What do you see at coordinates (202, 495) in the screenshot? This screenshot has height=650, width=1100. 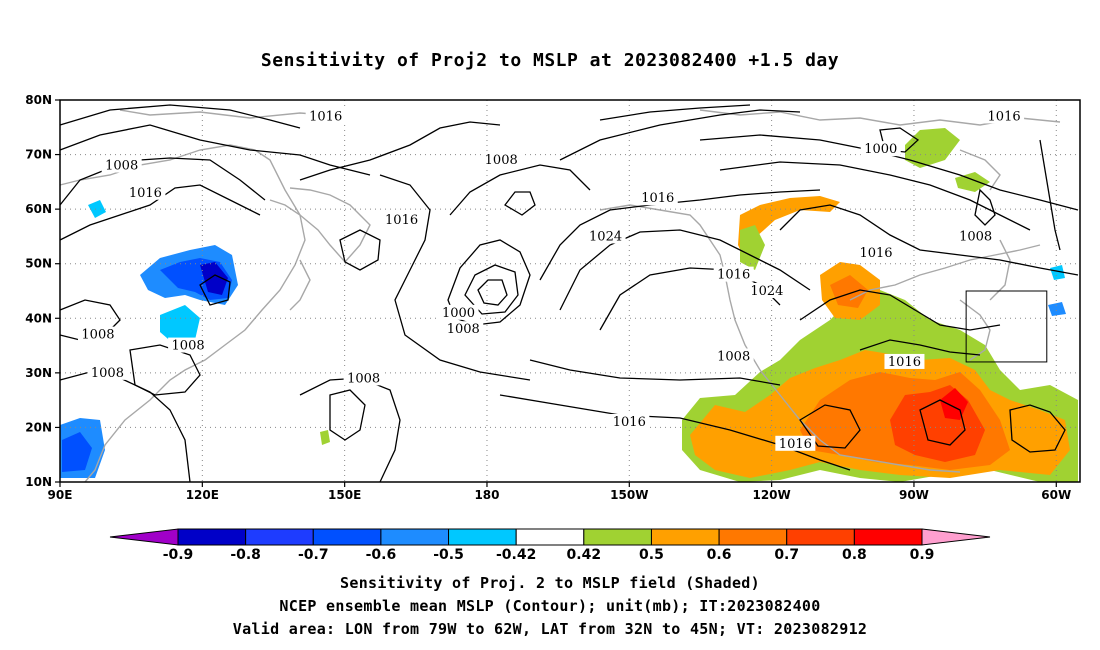 I see `lon-tick-label: 120E` at bounding box center [202, 495].